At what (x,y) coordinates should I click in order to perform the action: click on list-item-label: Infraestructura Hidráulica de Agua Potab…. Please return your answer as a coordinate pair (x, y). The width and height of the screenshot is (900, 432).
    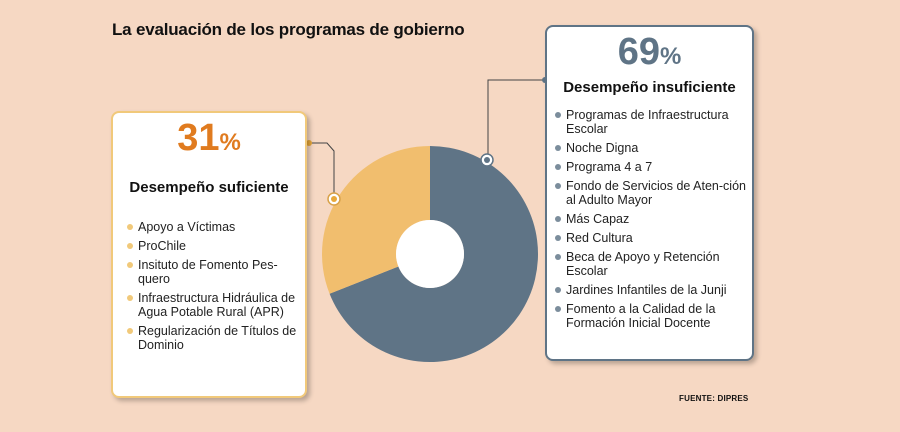
    Looking at the image, I should click on (217, 305).